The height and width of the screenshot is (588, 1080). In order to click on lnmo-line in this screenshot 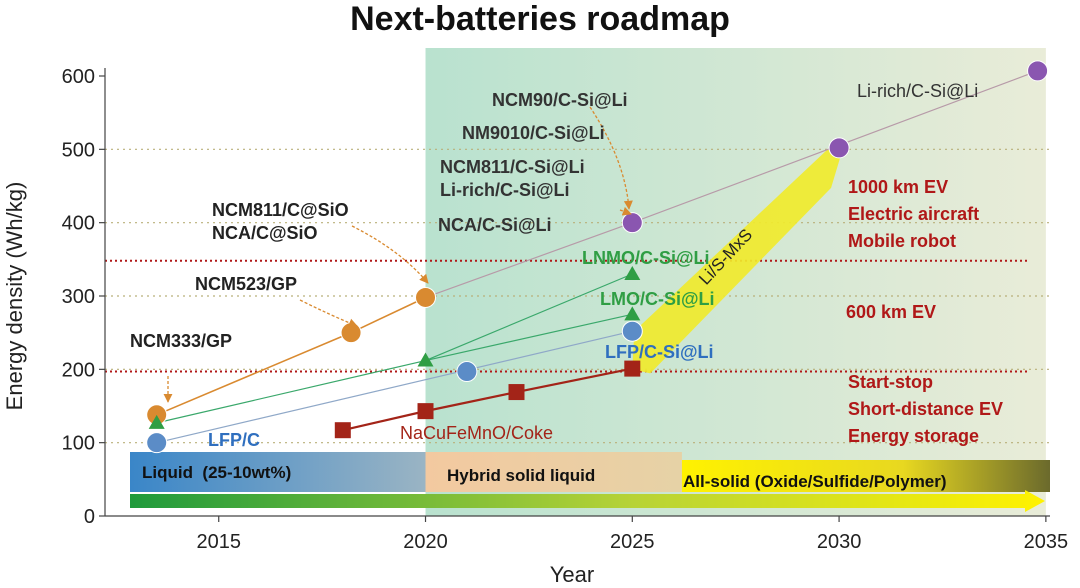, I will do `click(529, 317)`.